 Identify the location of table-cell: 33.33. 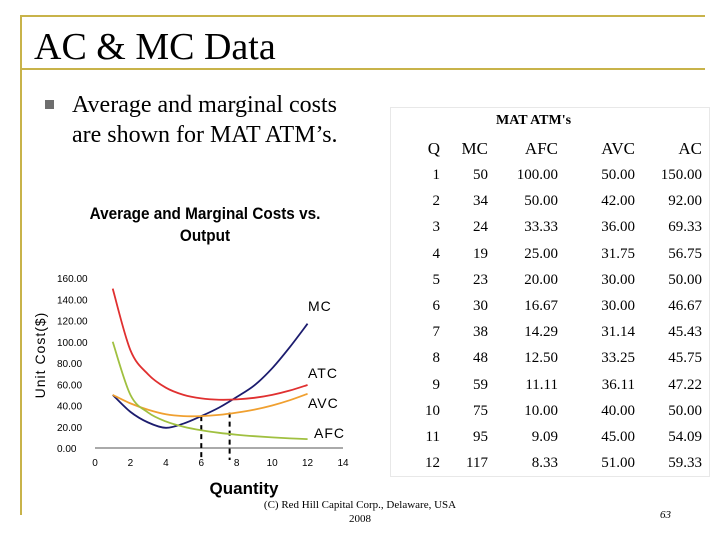
(541, 227).